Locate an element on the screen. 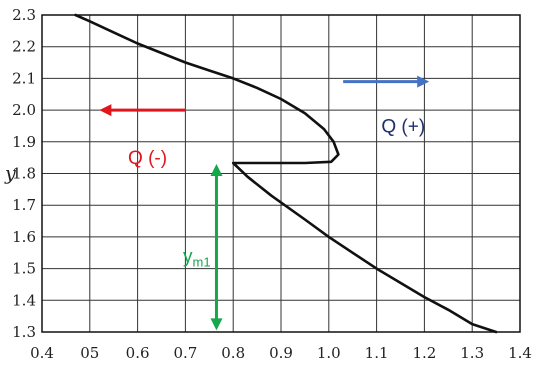 This screenshot has width=535, height=377. y-tick-label: 1.6 is located at coordinates (24, 237).